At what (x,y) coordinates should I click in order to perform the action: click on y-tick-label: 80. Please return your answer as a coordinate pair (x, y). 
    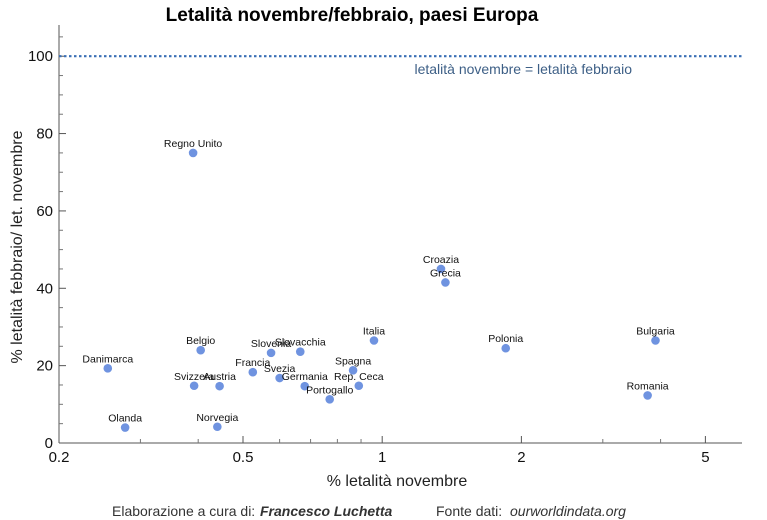
    Looking at the image, I should click on (44, 134).